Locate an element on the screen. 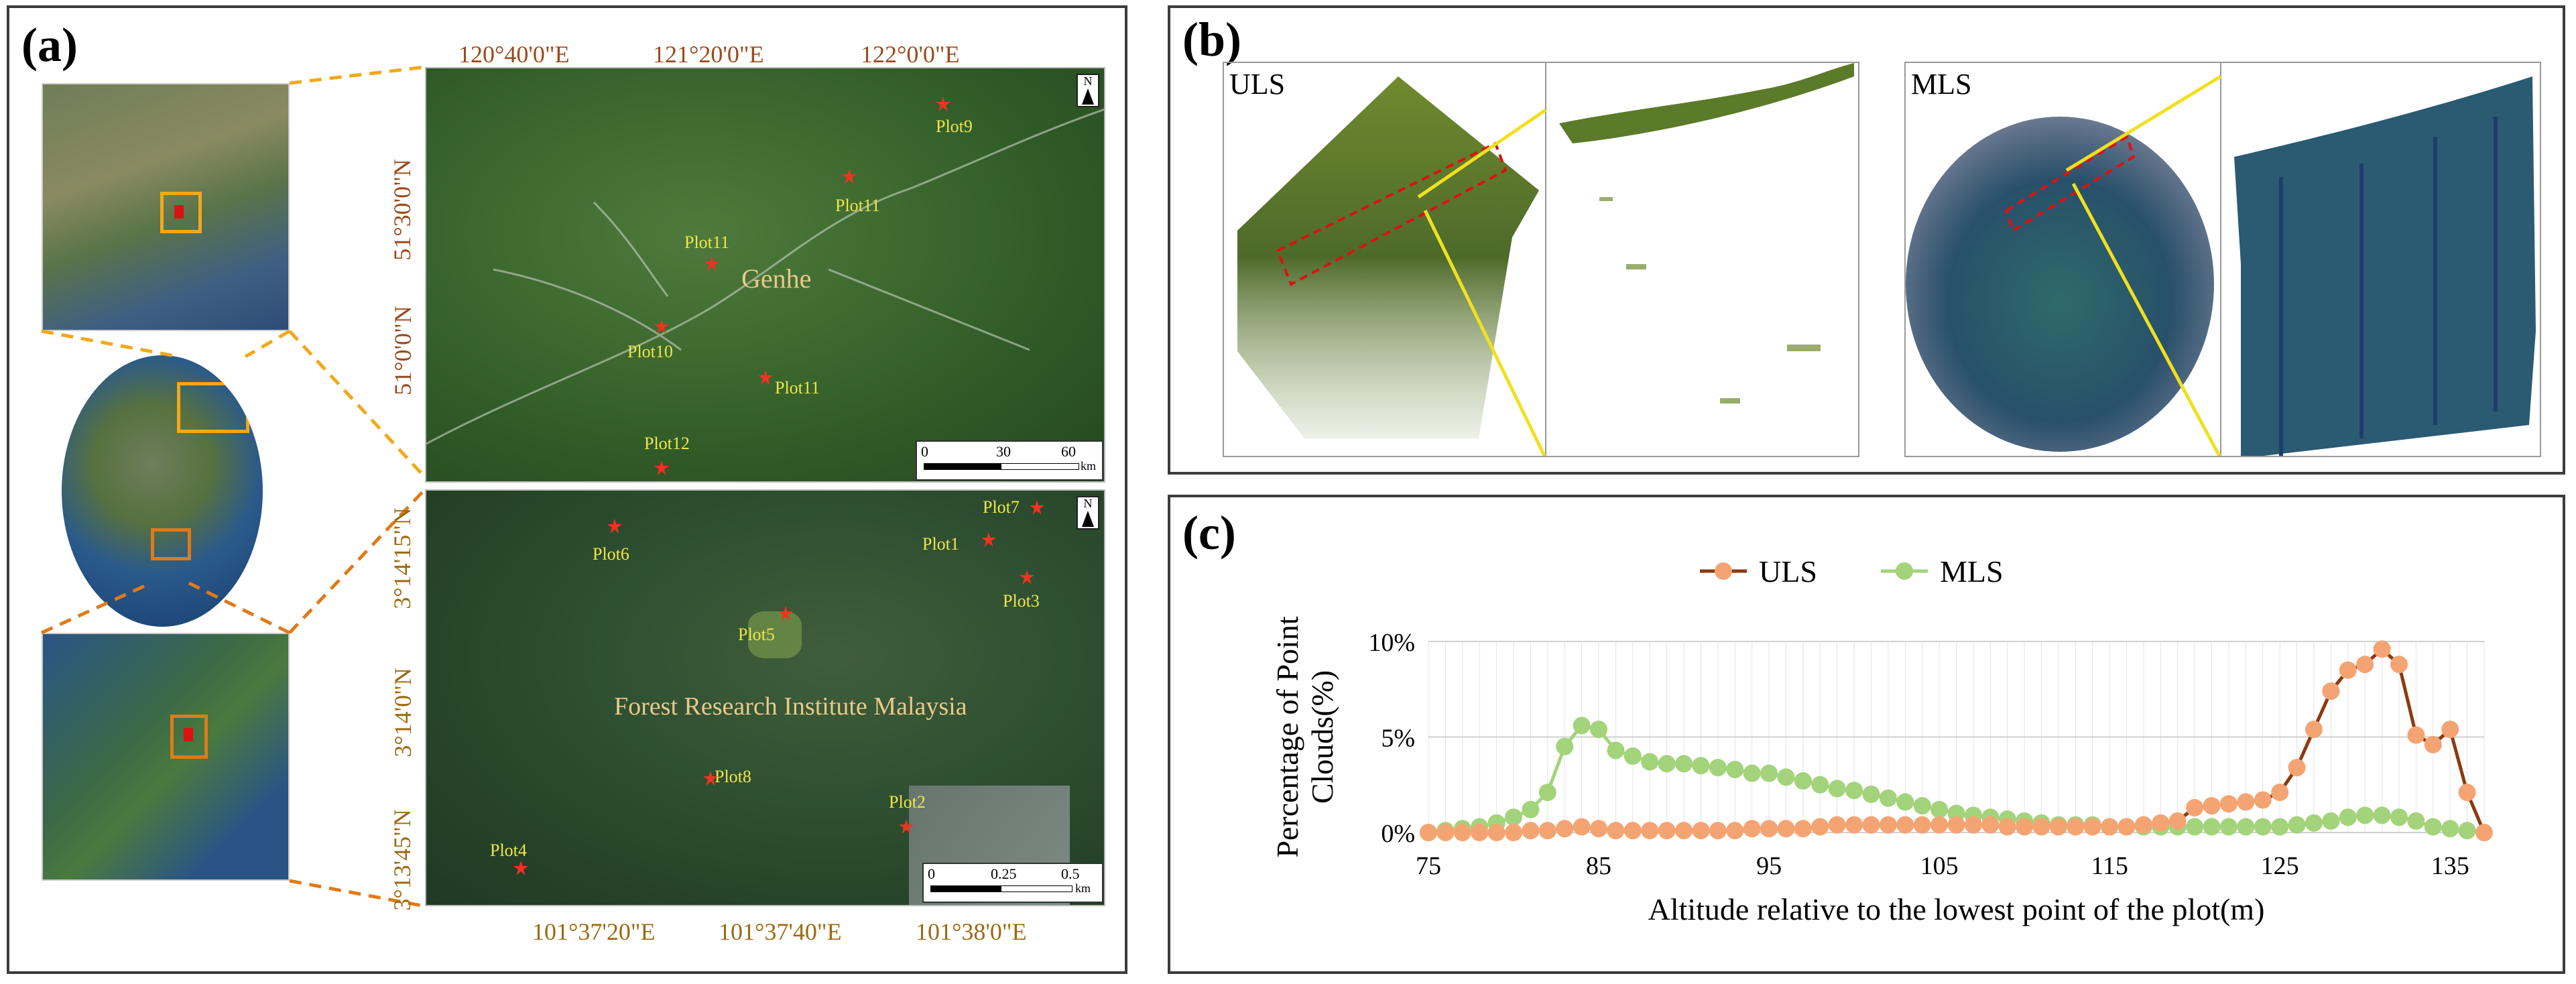 This screenshot has width=2576, height=984. bottom-plot5-marker is located at coordinates (785, 613).